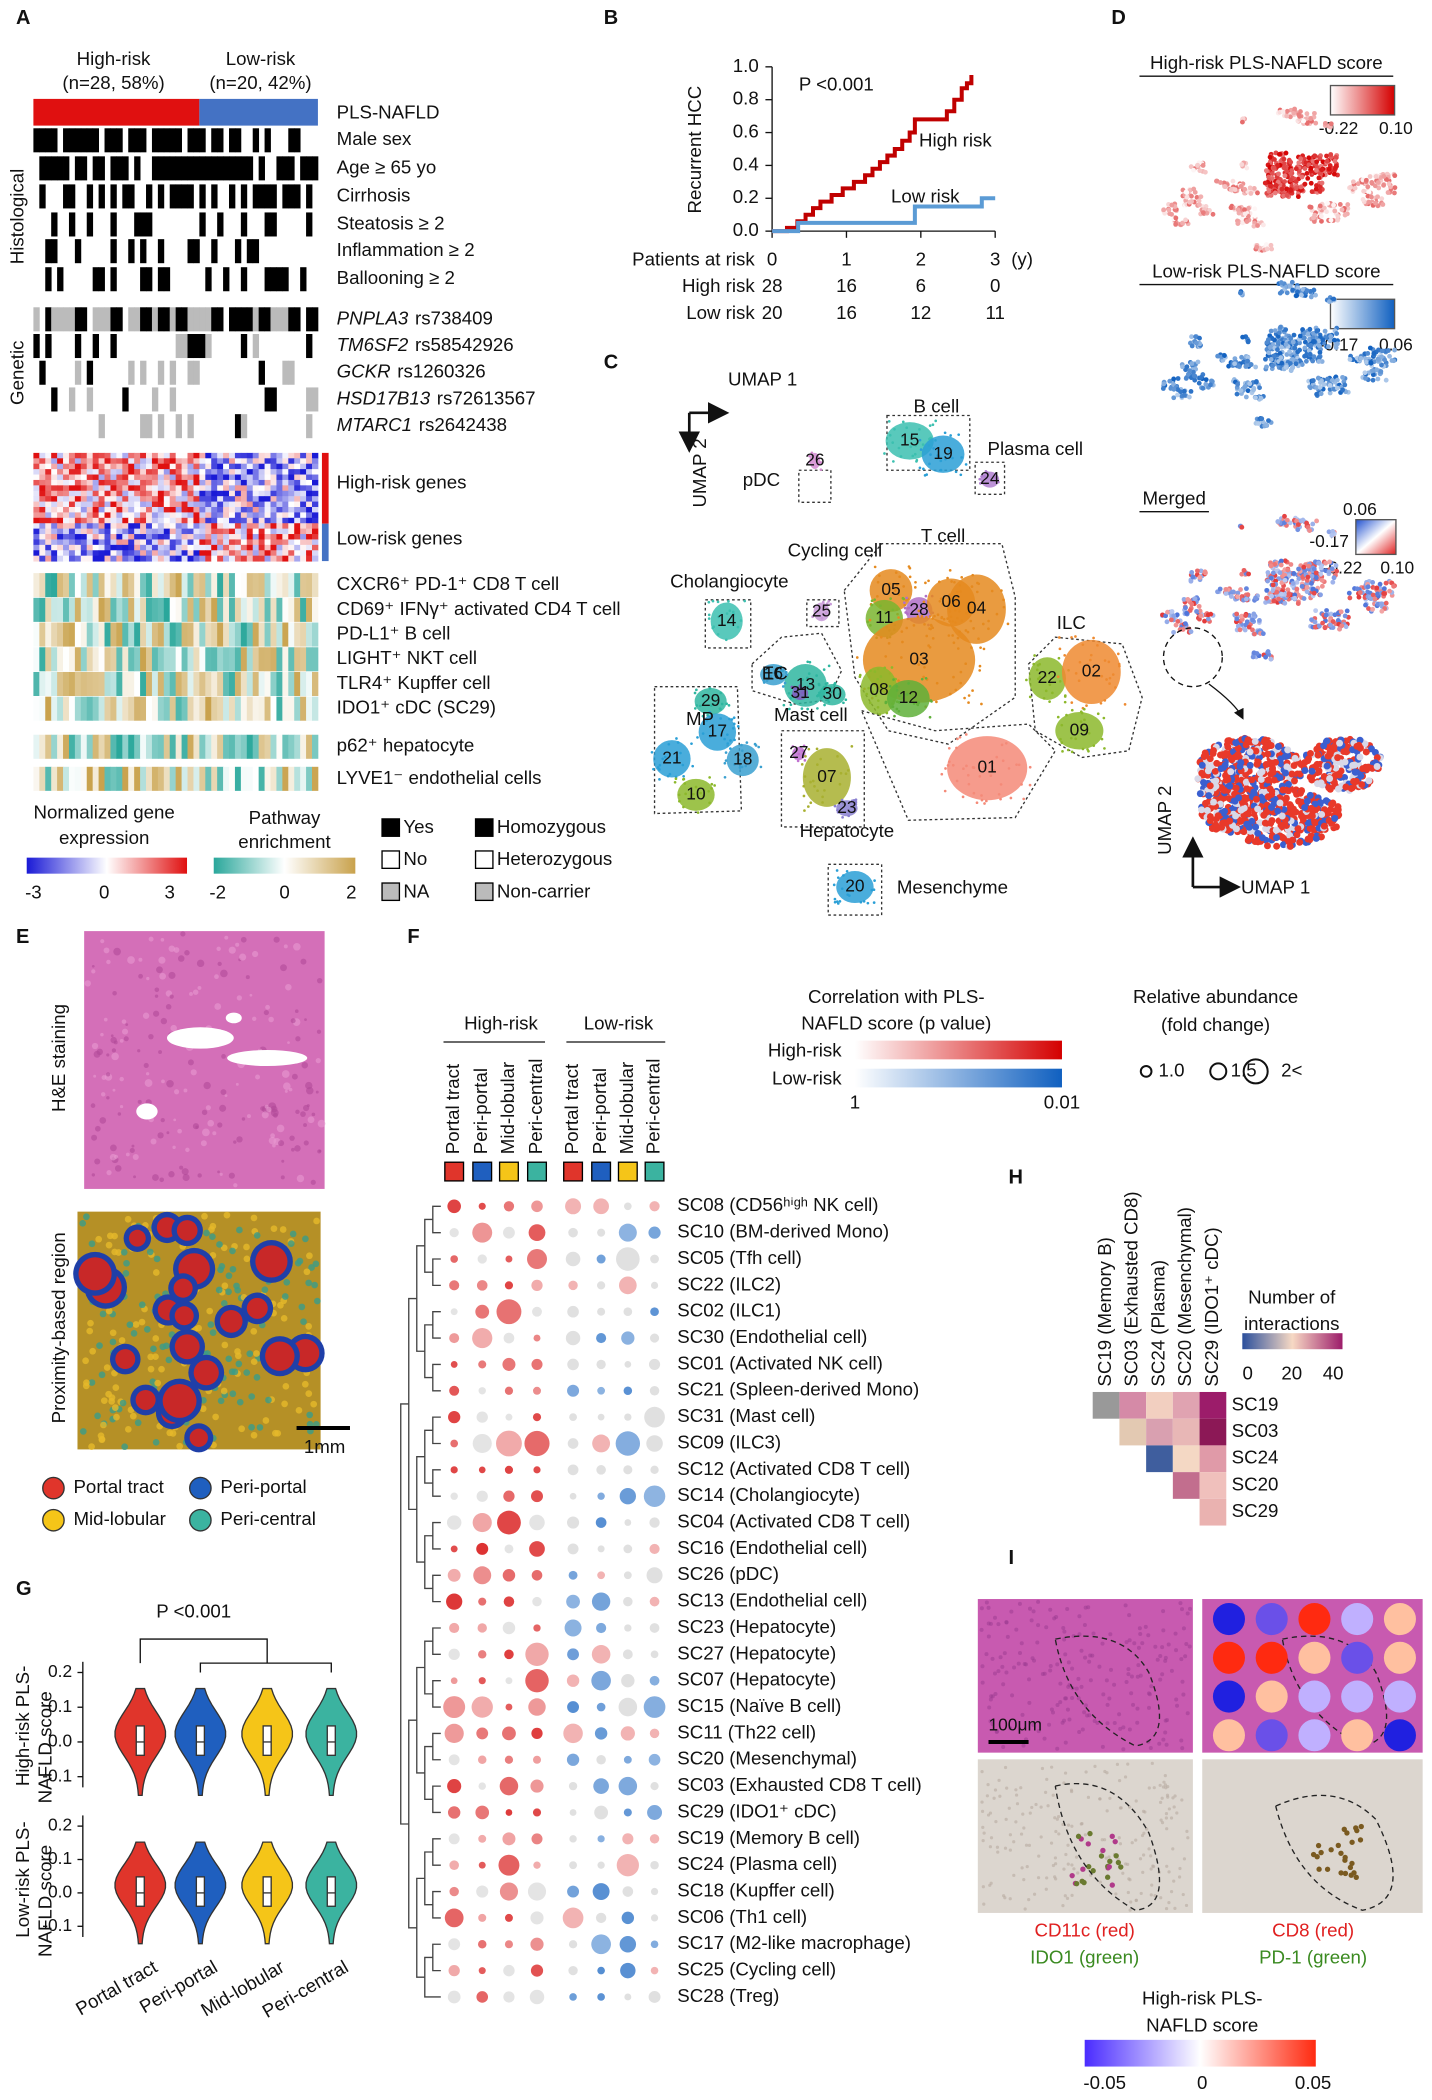  I want to click on label: Homozygous, so click(551, 826).